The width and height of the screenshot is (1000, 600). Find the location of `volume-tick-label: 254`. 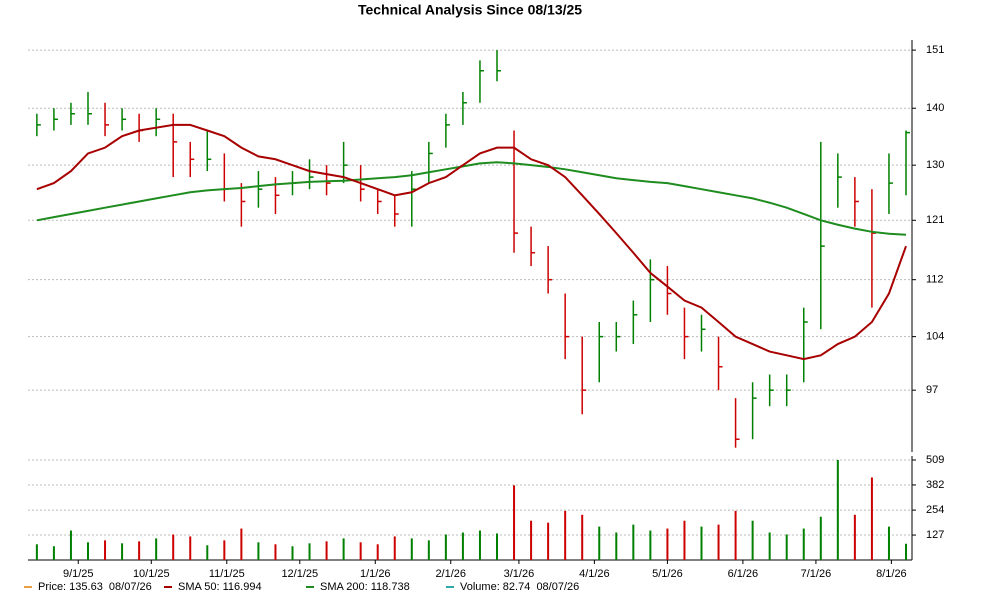

volume-tick-label: 254 is located at coordinates (935, 510).